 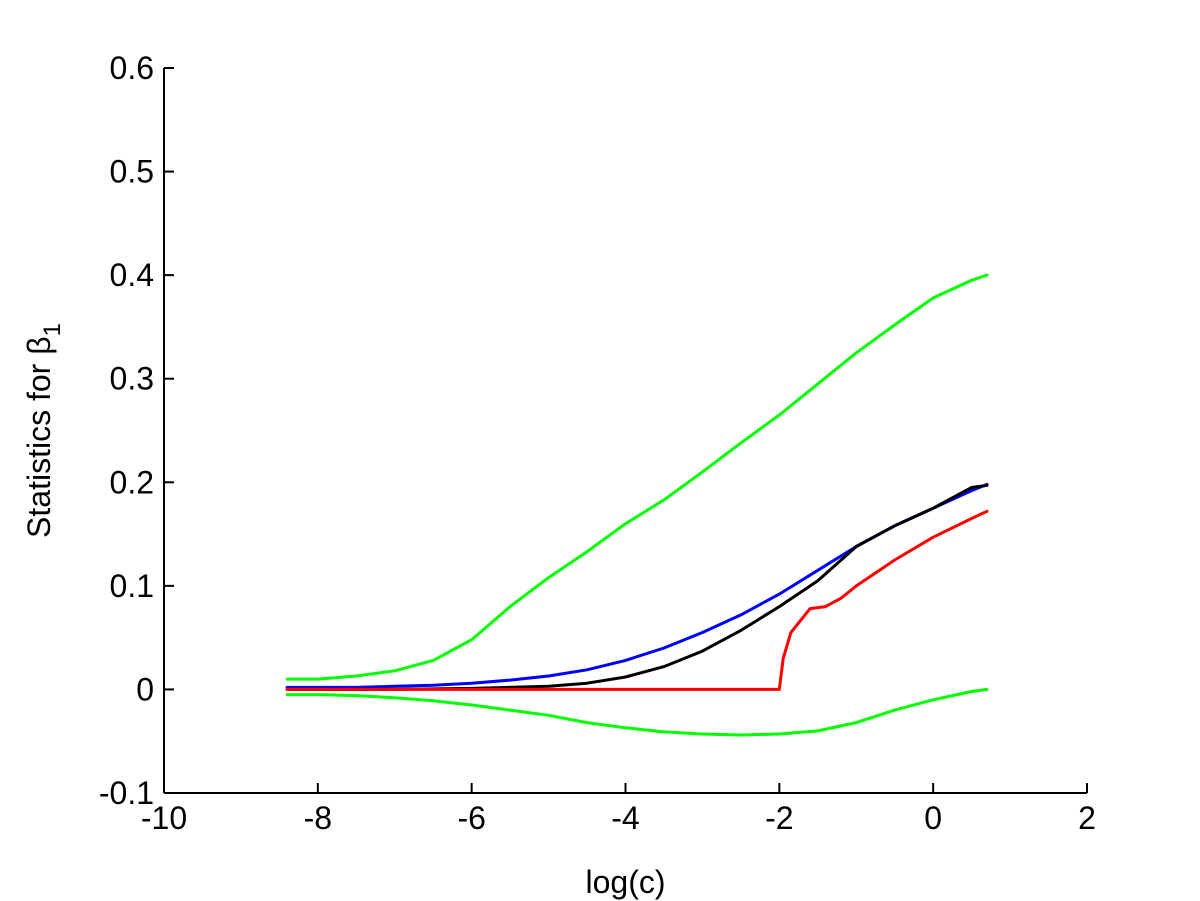 What do you see at coordinates (933, 818) in the screenshot?
I see `x-tick-label: 0` at bounding box center [933, 818].